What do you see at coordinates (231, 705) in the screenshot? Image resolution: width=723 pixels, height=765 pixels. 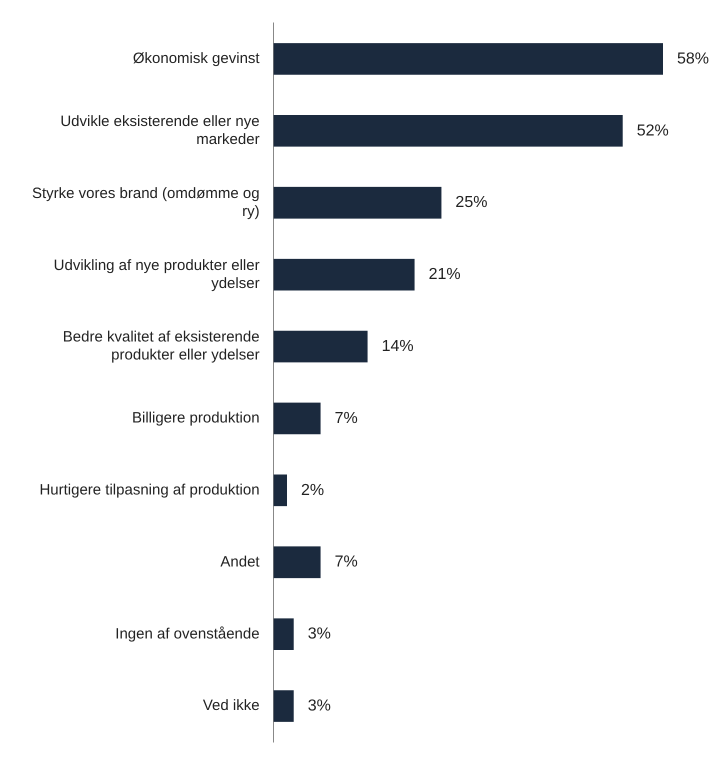 I see `y-tick-label: Ved ikke` at bounding box center [231, 705].